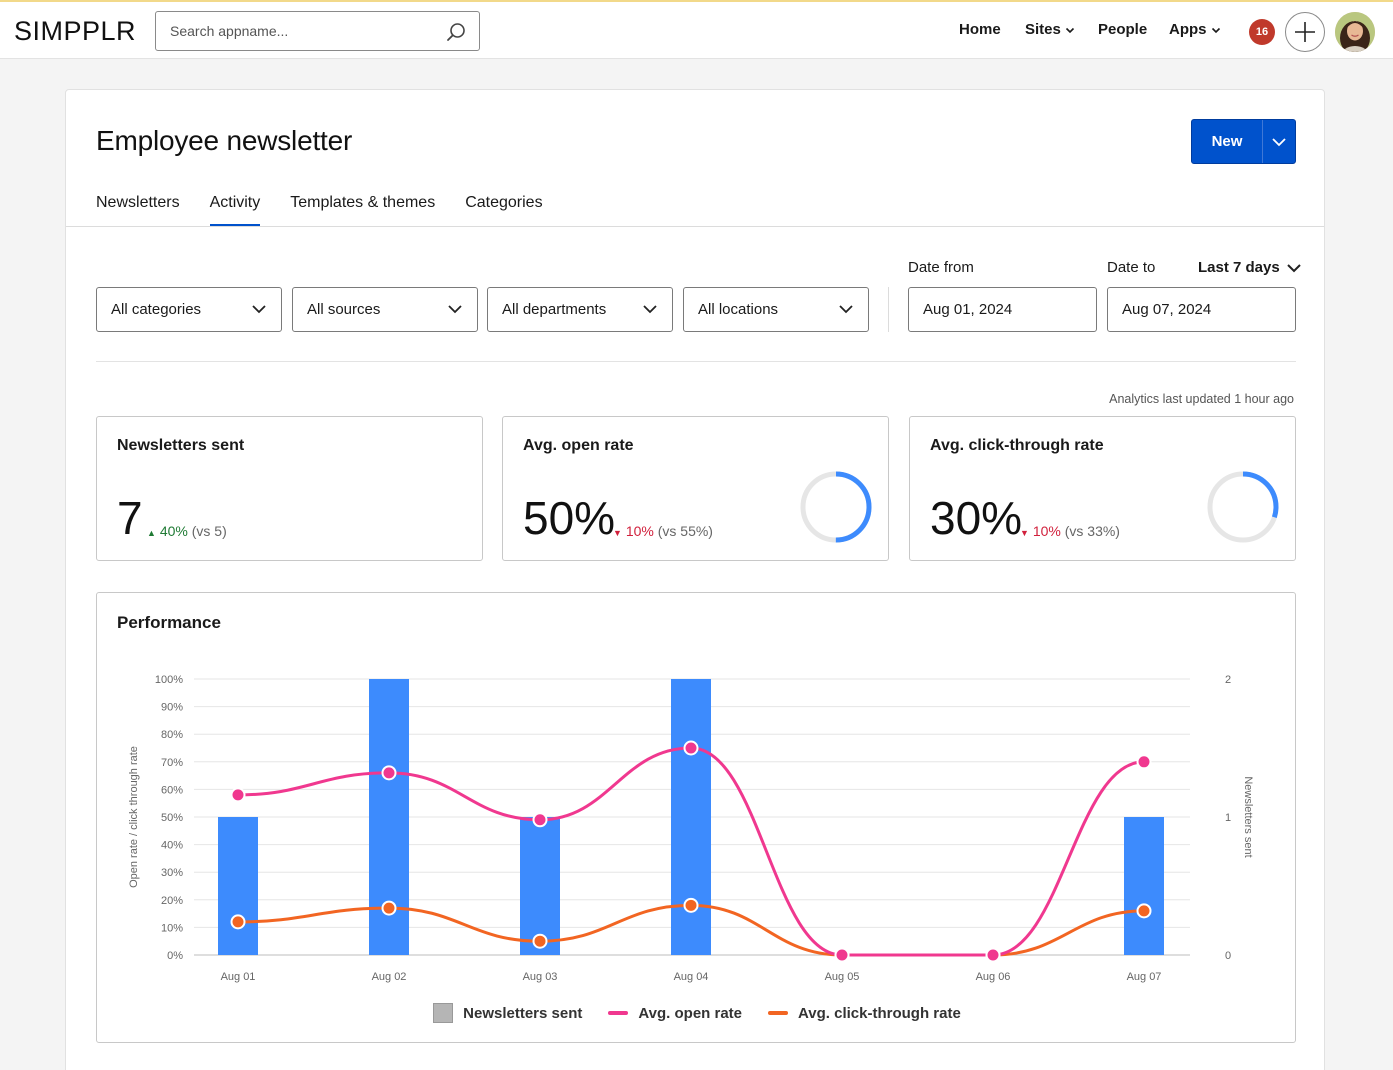 This screenshot has height=1070, width=1393. What do you see at coordinates (864, 1013) in the screenshot?
I see `legend-click-through-rate: Avg. click-through rate` at bounding box center [864, 1013].